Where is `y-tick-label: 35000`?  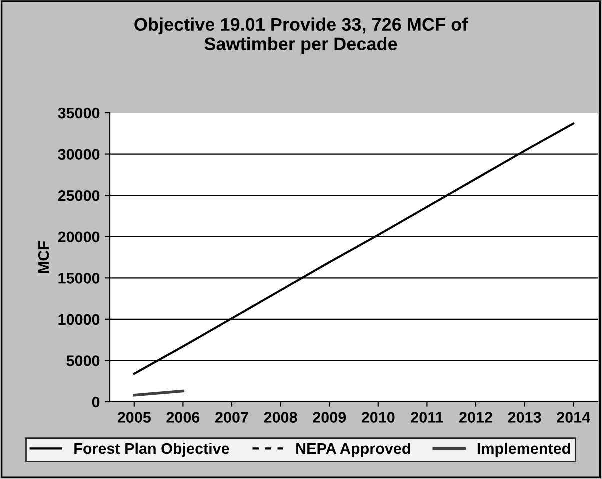
y-tick-label: 35000 is located at coordinates (79, 113).